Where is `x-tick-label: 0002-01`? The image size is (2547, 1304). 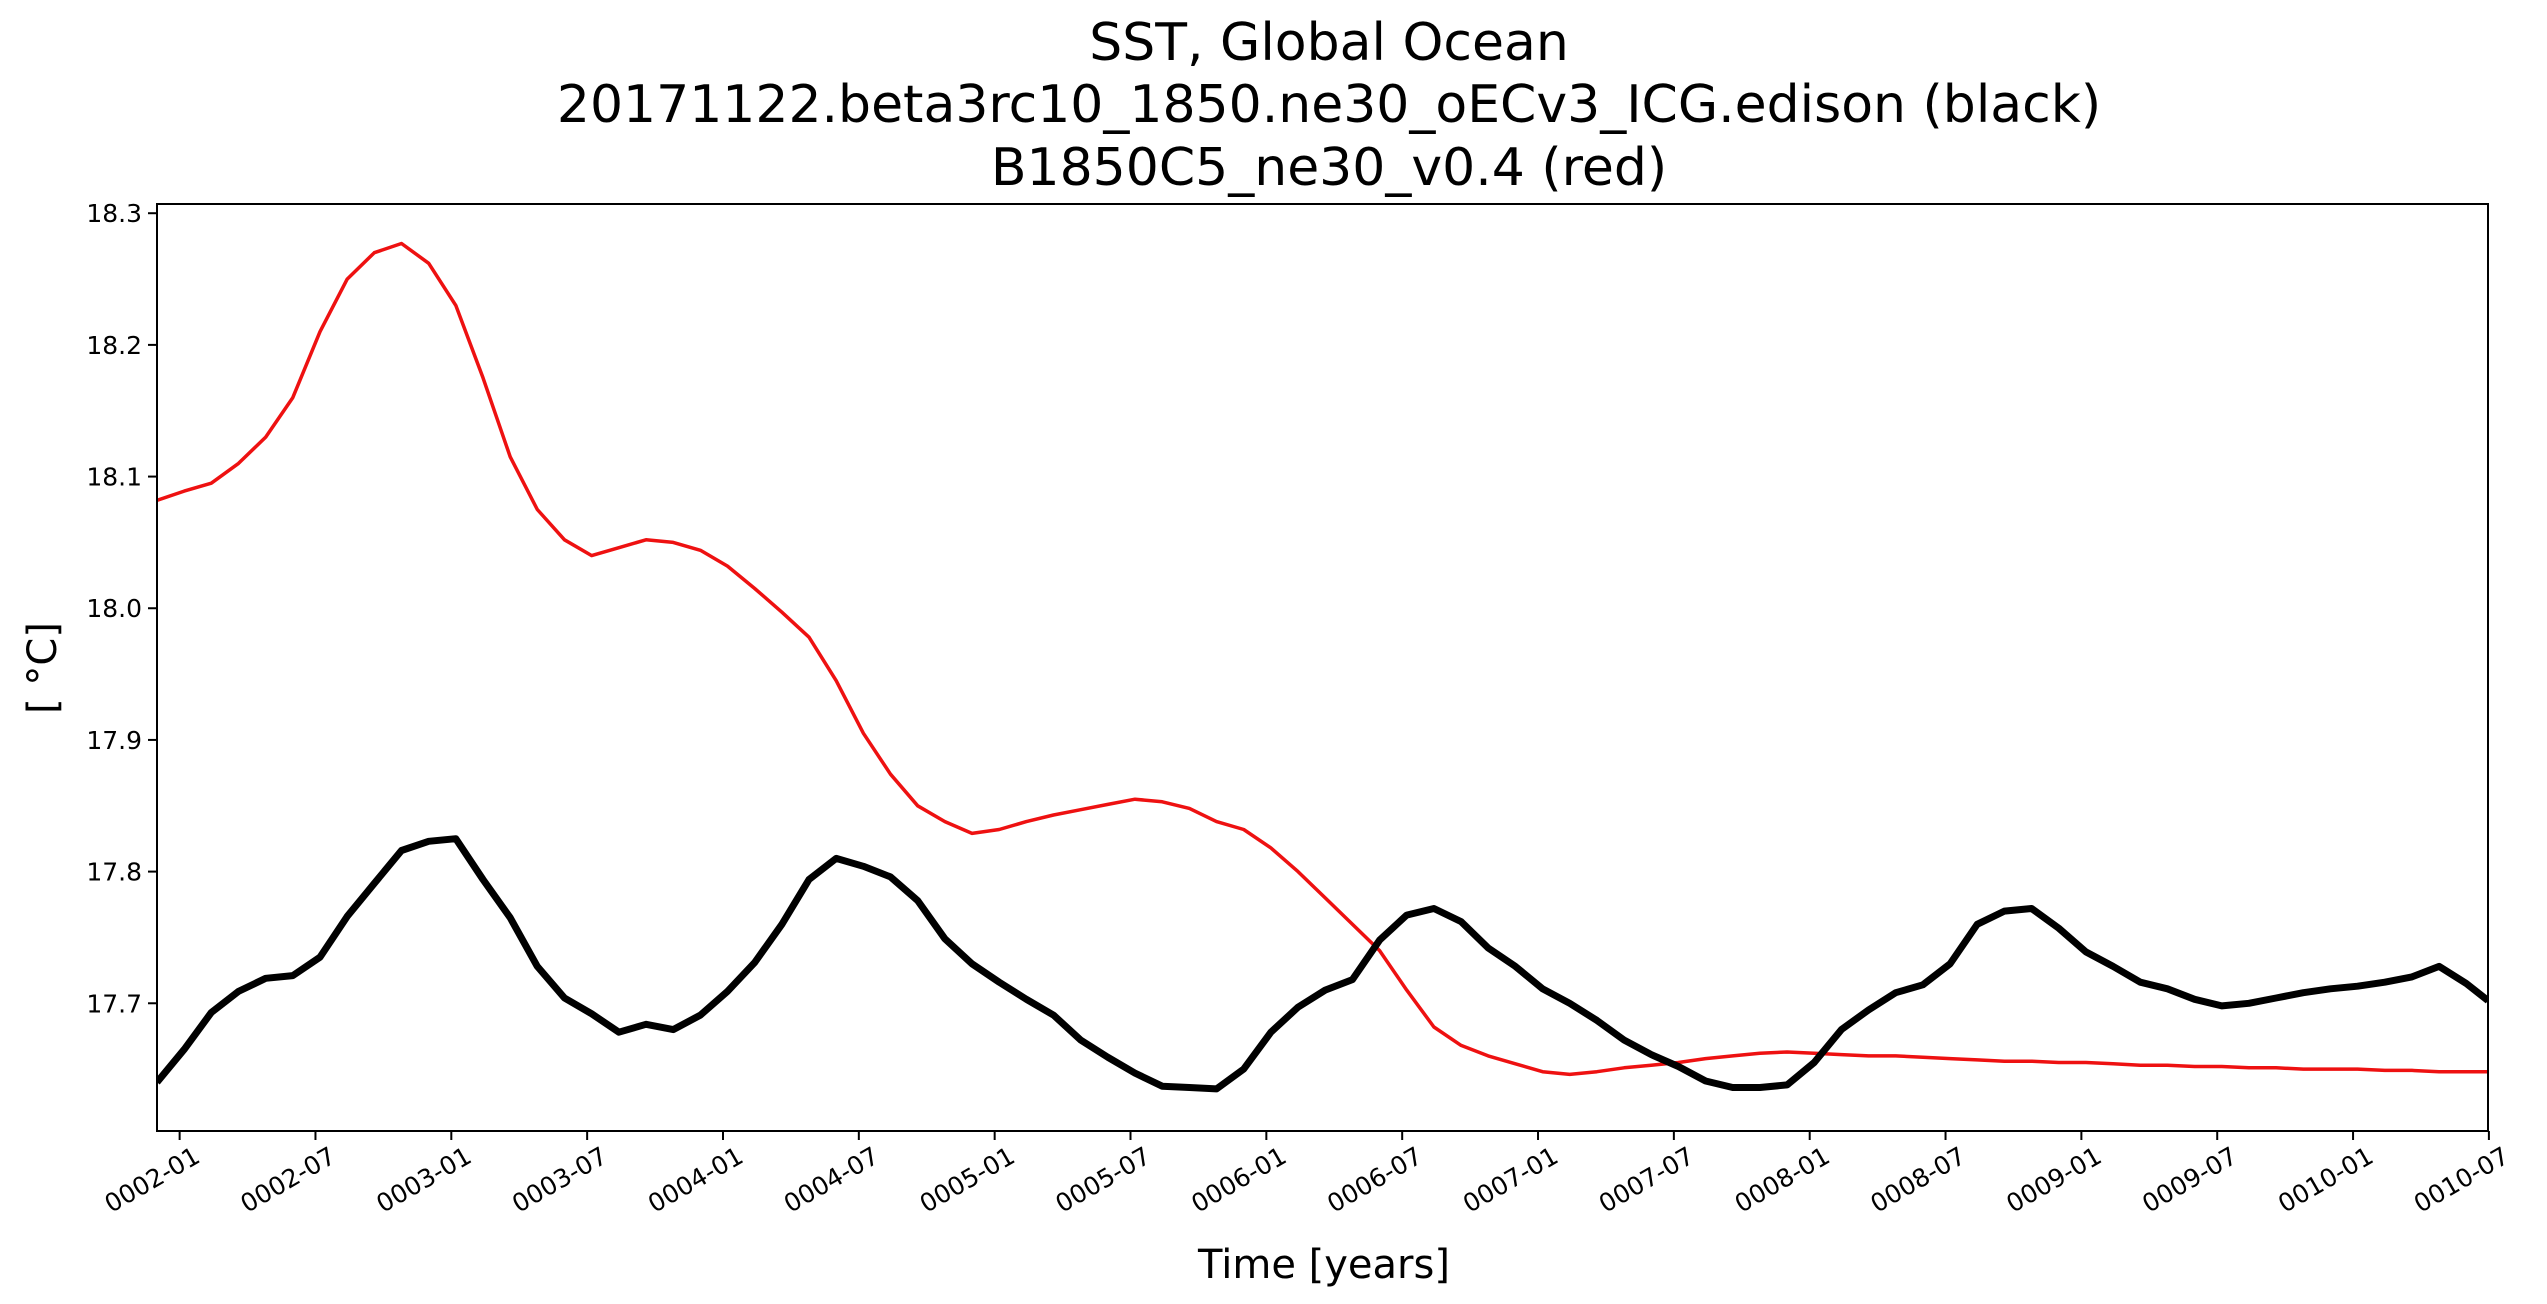
x-tick-label: 0002-01 is located at coordinates (152, 1179).